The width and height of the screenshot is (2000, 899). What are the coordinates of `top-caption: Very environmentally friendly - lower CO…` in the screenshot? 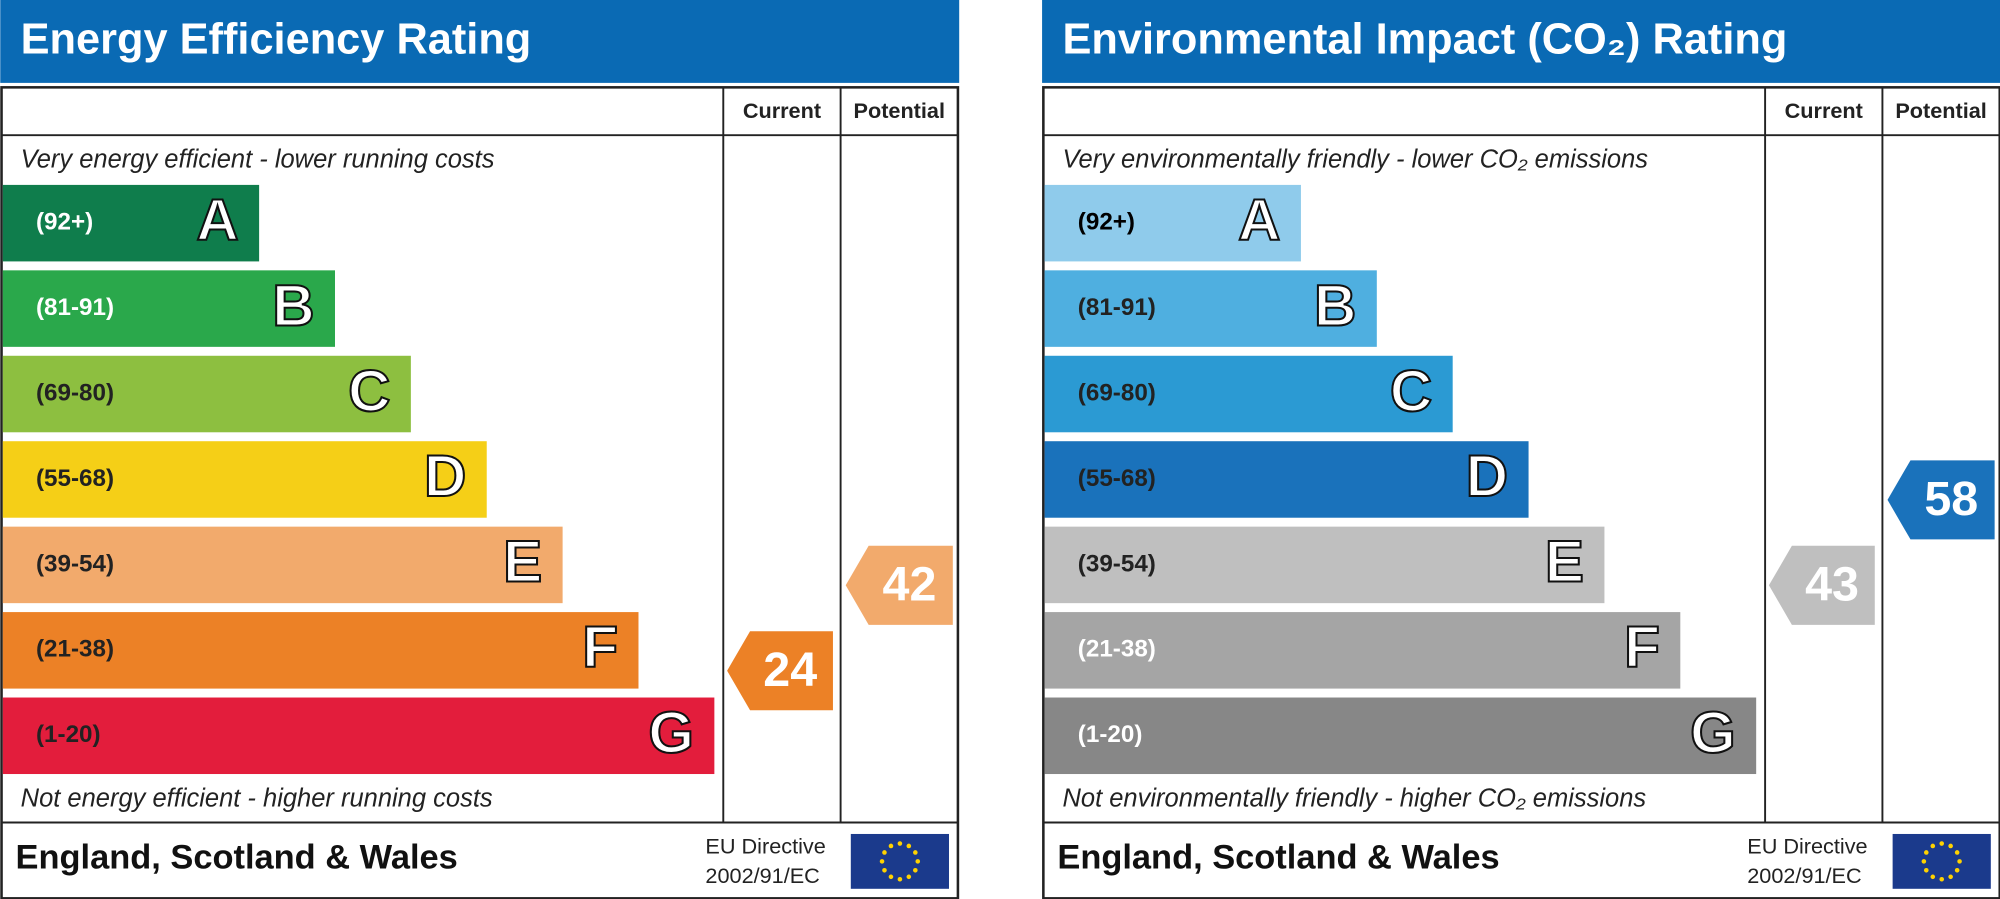 It's located at (1355, 159).